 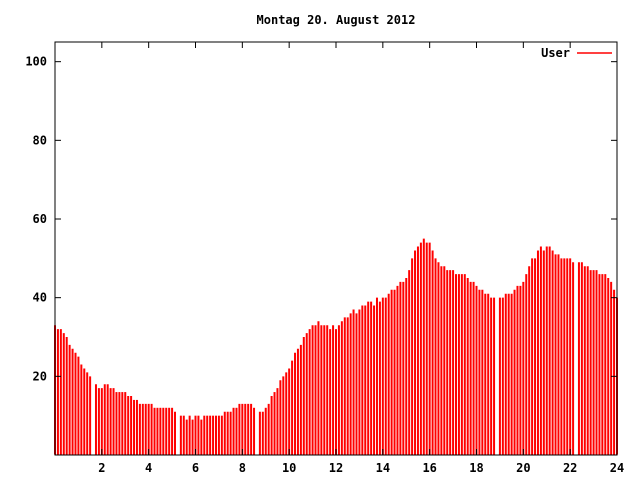 I want to click on x-tick-label: 8, so click(x=242, y=468).